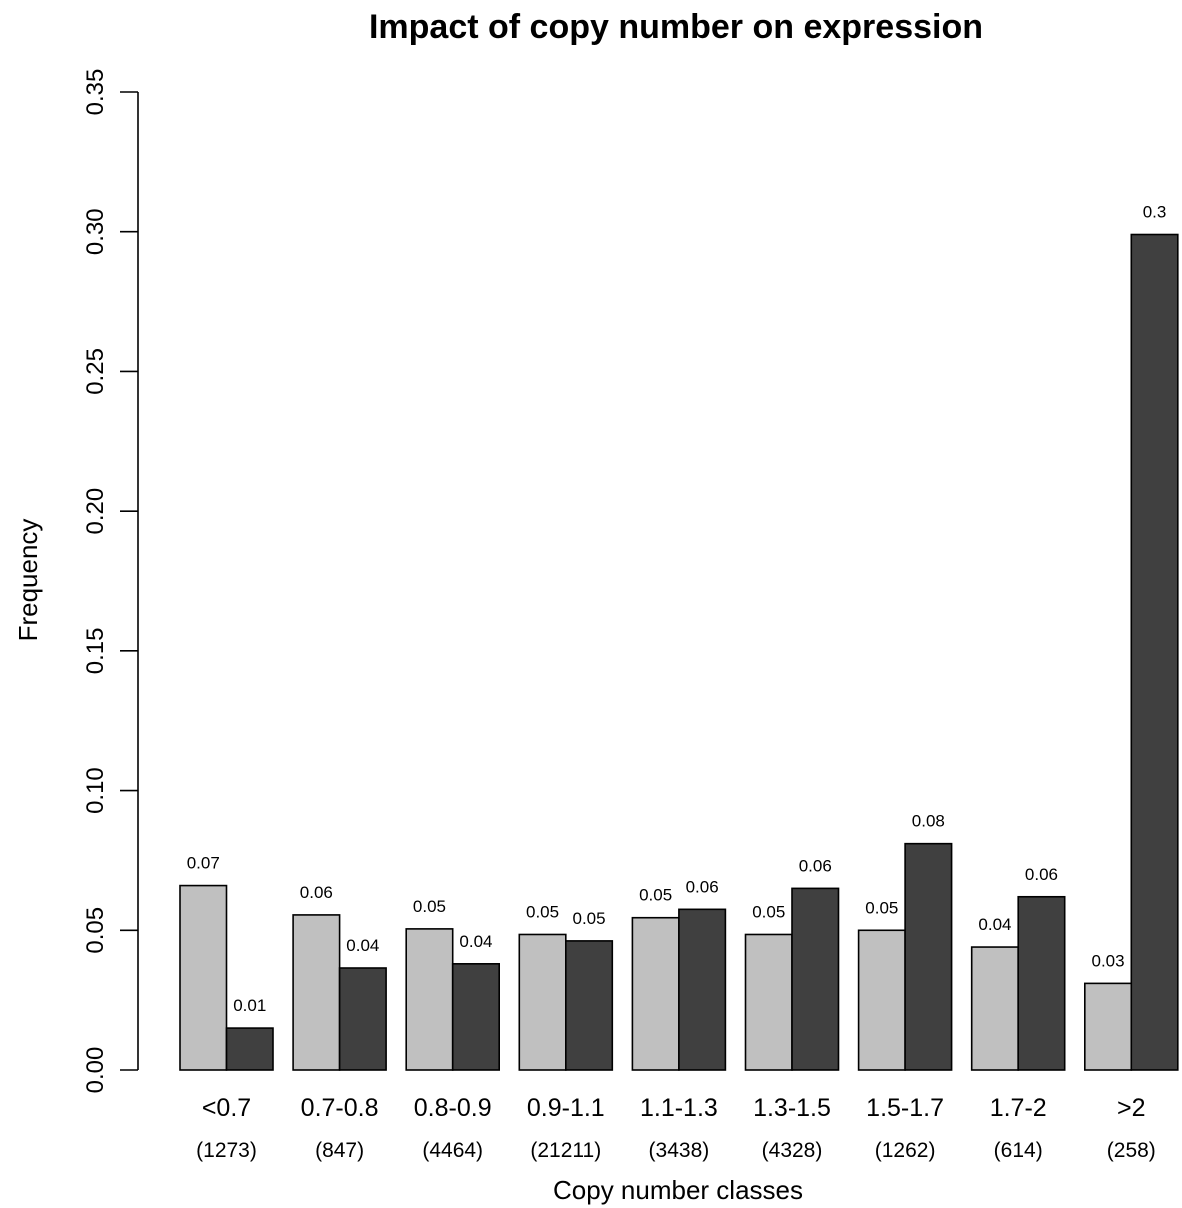 The width and height of the screenshot is (1182, 1208). Describe the element at coordinates (1131, 1108) in the screenshot. I see `x-category-label: >2` at that location.